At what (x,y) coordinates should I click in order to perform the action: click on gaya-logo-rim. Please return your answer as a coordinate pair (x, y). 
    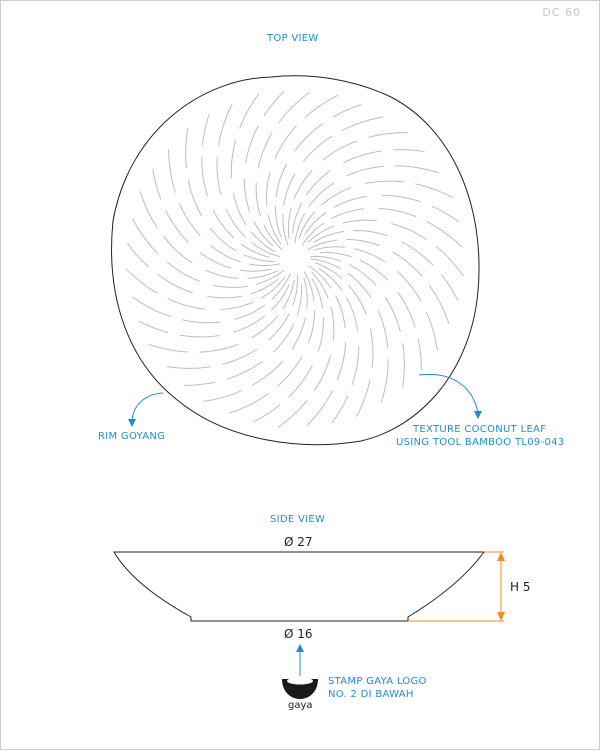
    Looking at the image, I should click on (300, 681).